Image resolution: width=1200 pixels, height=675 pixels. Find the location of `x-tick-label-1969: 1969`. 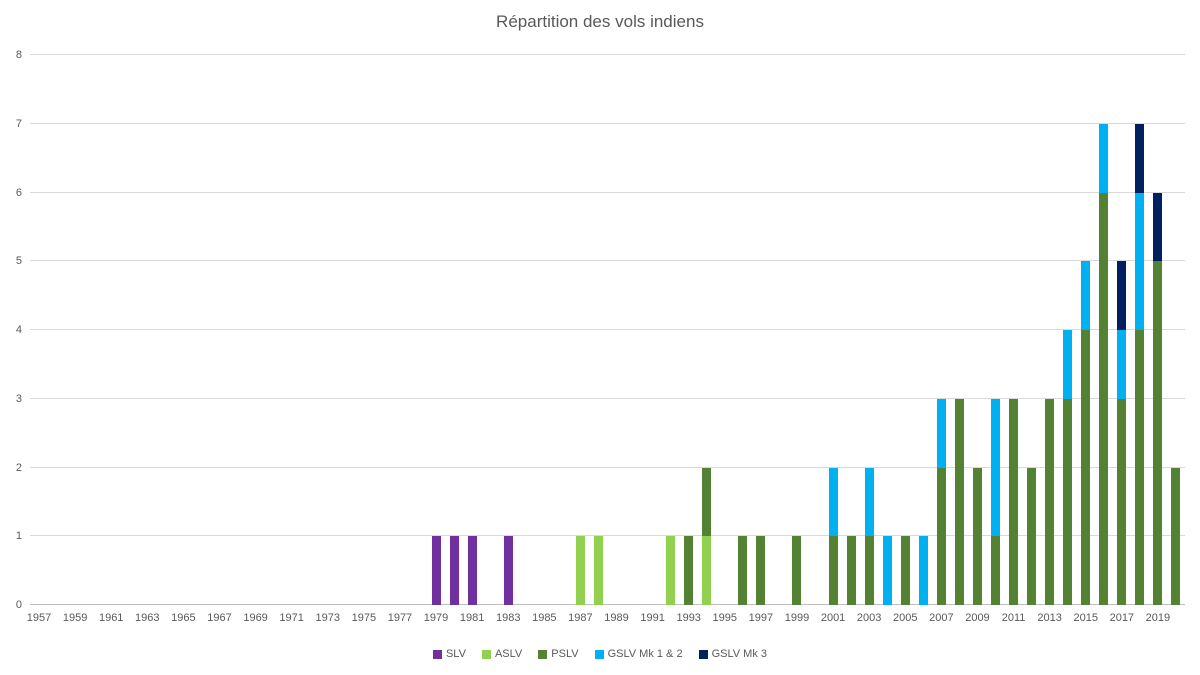

x-tick-label-1969: 1969 is located at coordinates (255, 618).